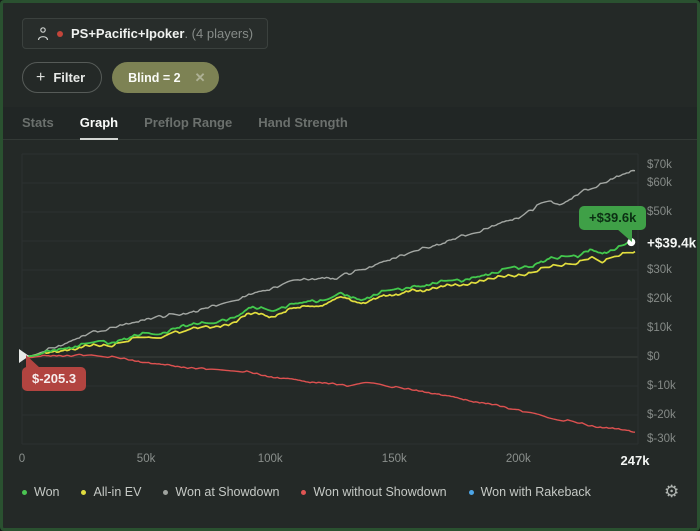 This screenshot has width=700, height=531. What do you see at coordinates (529, 492) in the screenshot?
I see `legend-item-won-with-rakeback: Won with Rakeback` at bounding box center [529, 492].